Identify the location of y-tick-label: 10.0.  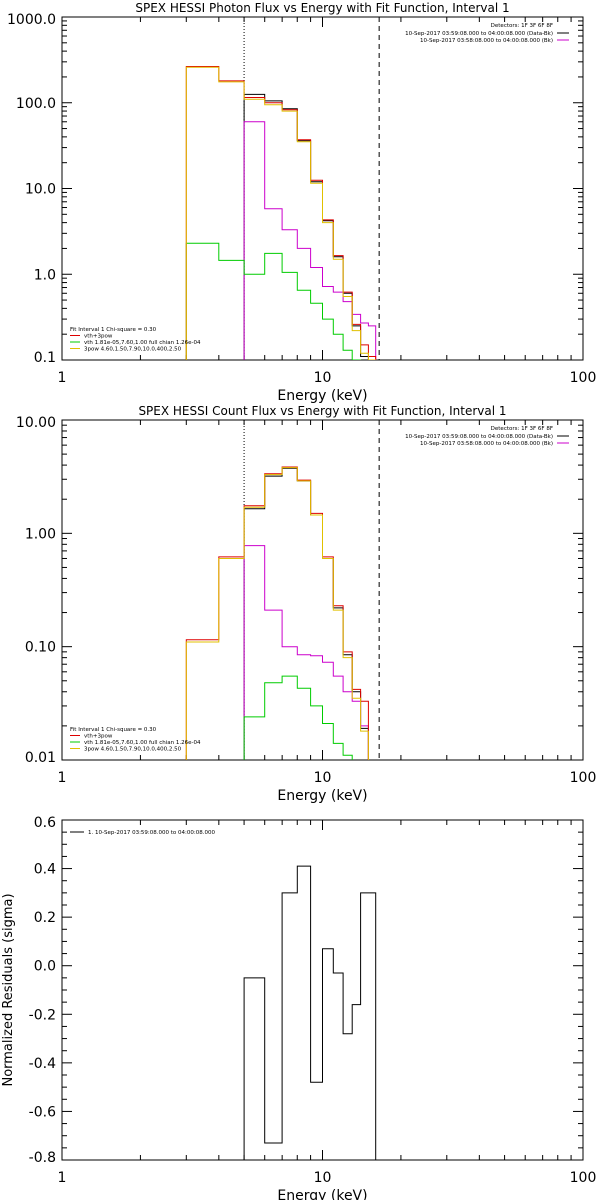
(40, 190).